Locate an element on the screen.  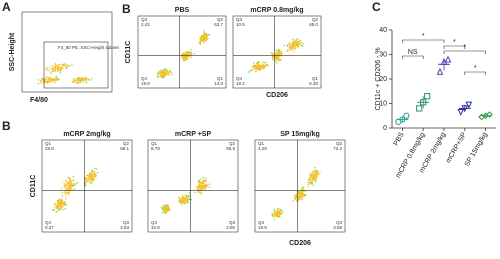
quadrant-value: 0.27 is located at coordinates (49, 227).